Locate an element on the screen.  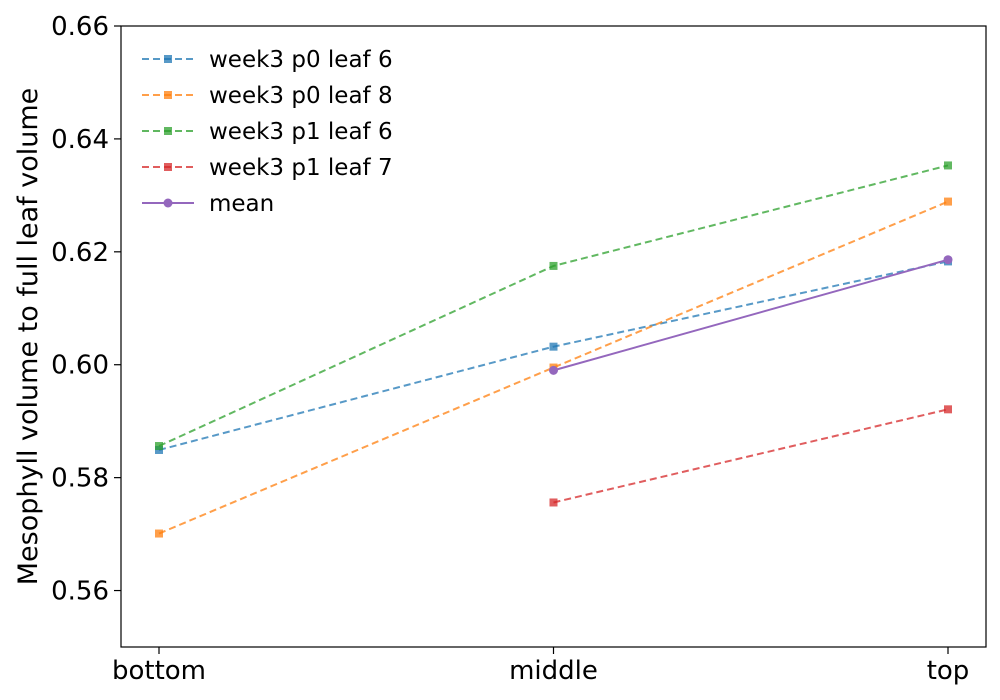
legend-entry: week3 p1 leaf 6 is located at coordinates (267, 132).